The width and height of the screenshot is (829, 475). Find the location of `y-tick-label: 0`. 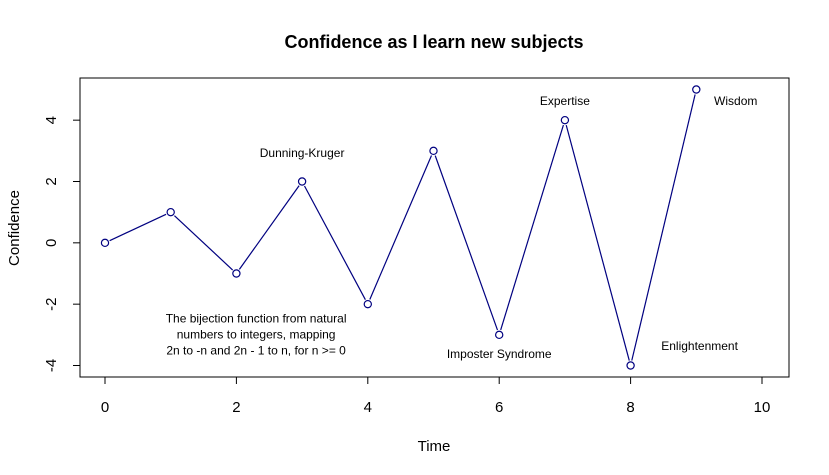

y-tick-label: 0 is located at coordinates (51, 243).